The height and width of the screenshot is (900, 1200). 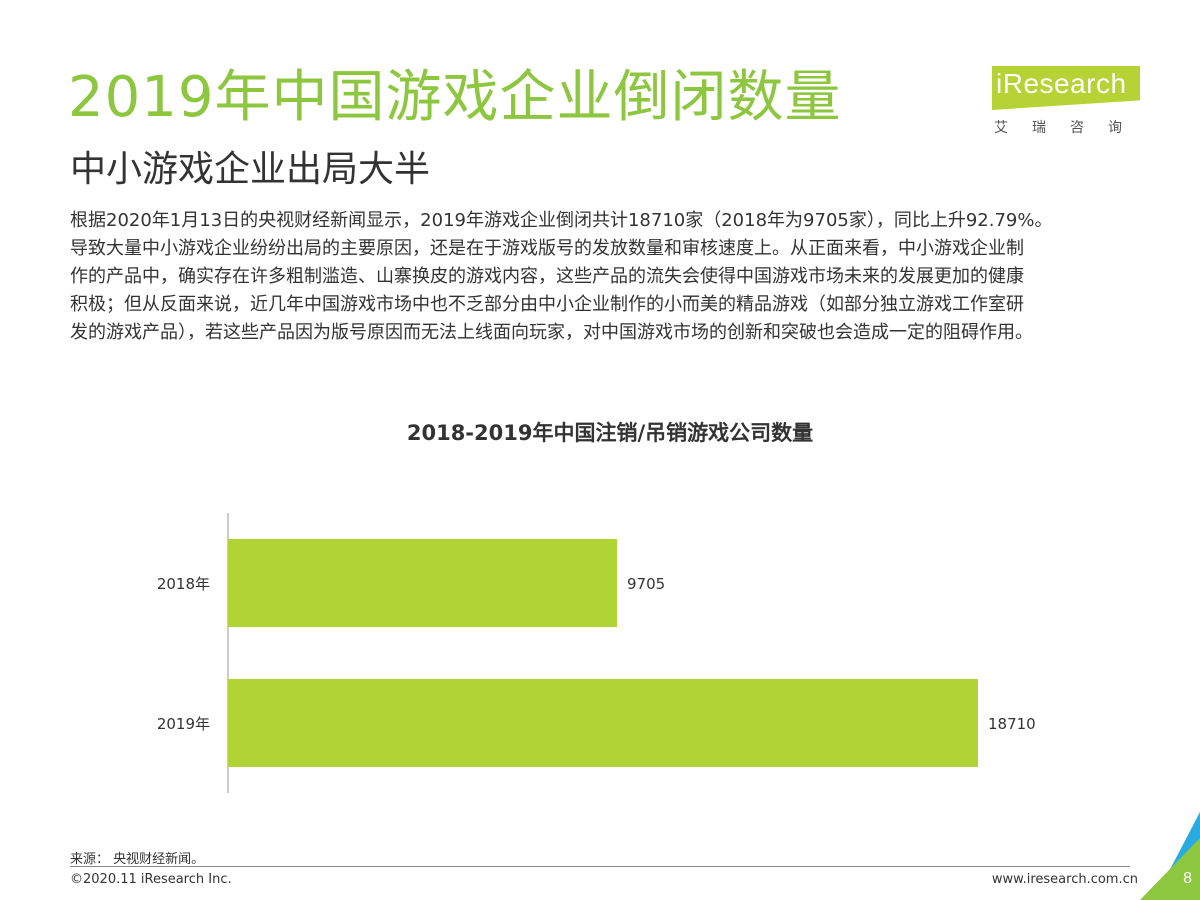 I want to click on iresearch-logo: iResearch 艾瑞咨询, so click(x=1064, y=102).